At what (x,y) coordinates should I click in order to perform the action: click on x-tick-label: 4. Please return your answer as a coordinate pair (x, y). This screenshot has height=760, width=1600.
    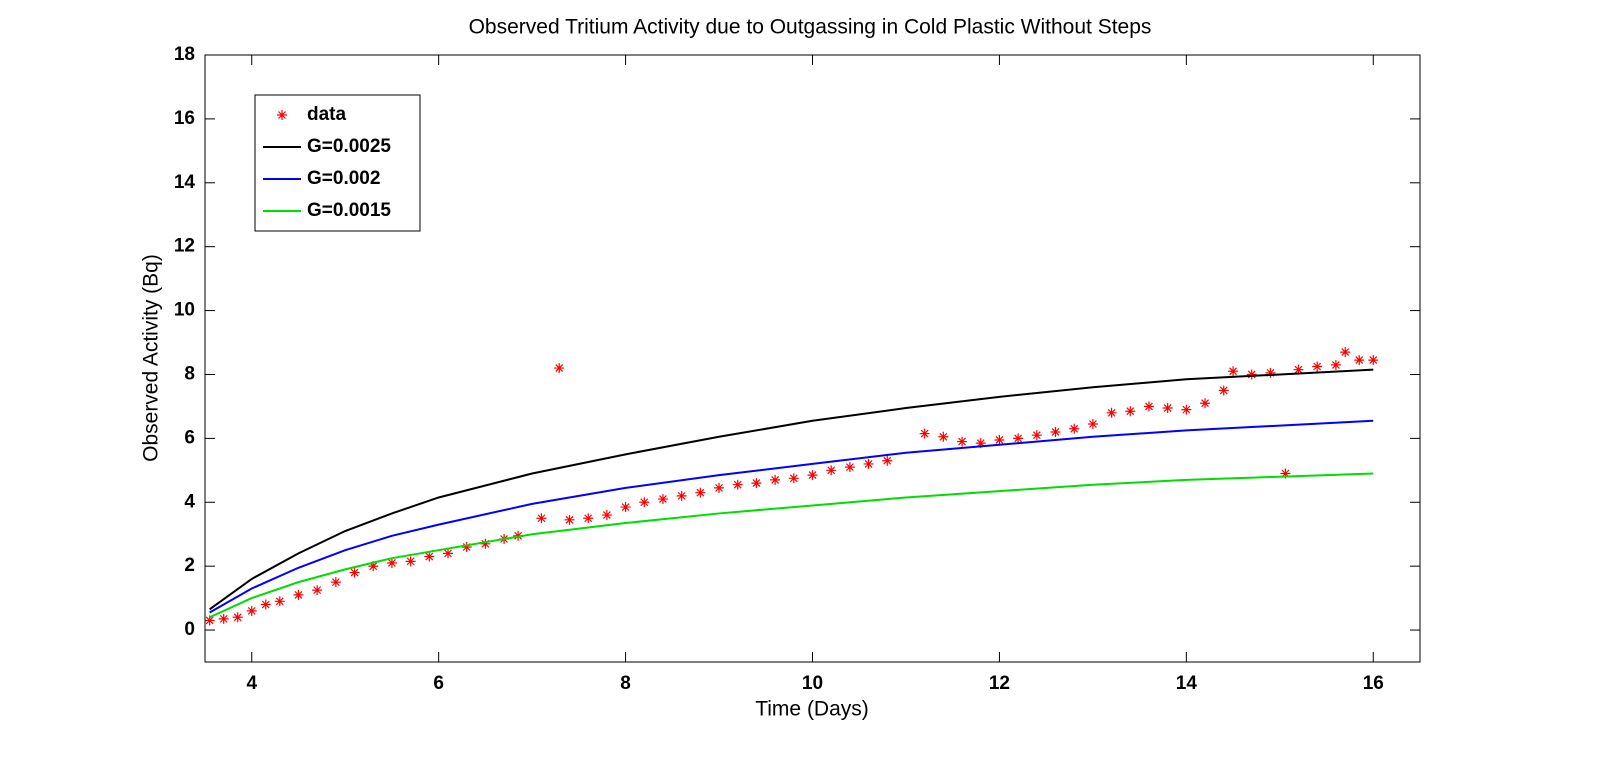
    Looking at the image, I should click on (251, 683).